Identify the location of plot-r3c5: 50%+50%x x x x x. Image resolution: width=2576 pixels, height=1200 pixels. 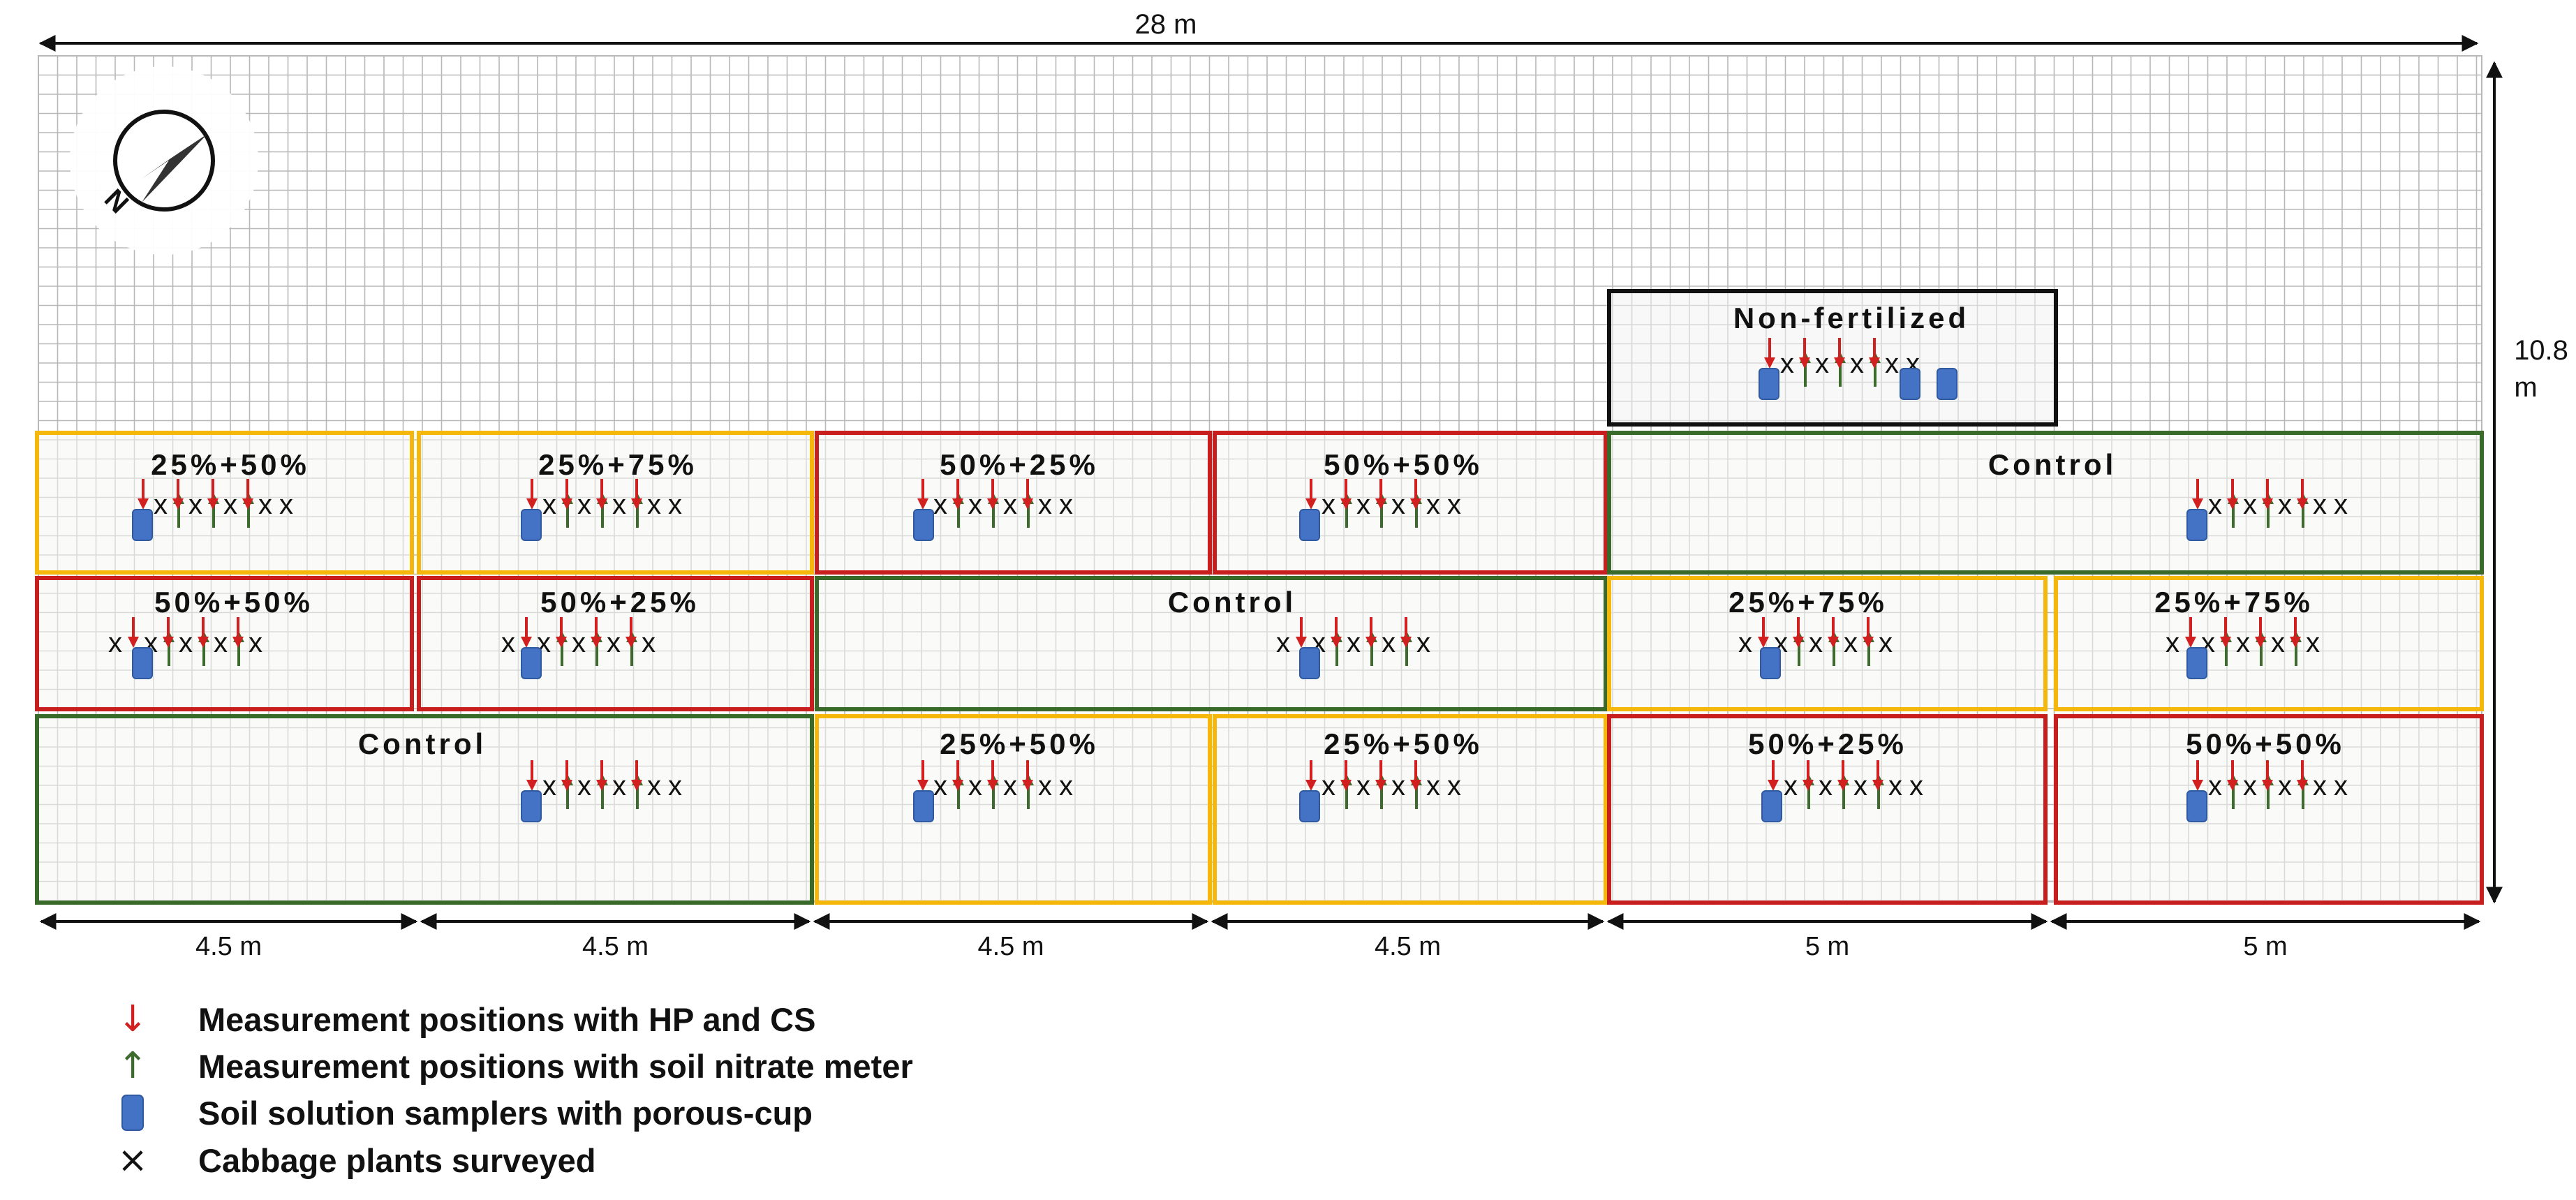
(2269, 810).